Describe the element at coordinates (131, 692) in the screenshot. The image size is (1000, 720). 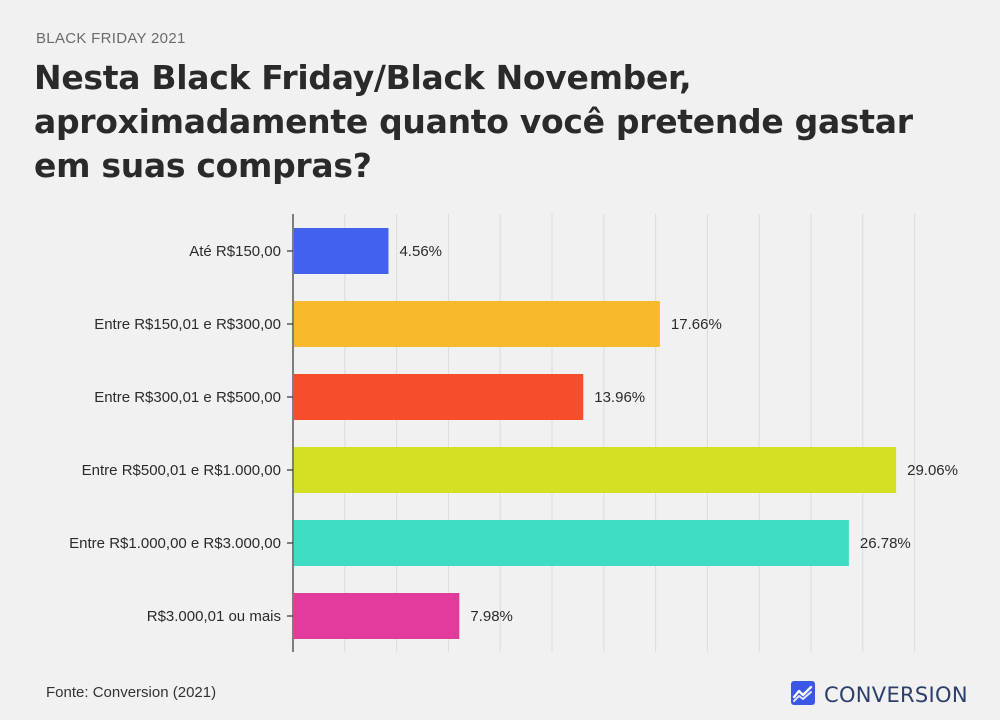
I see `source-note: Fonte: Conversion (2021)` at that location.